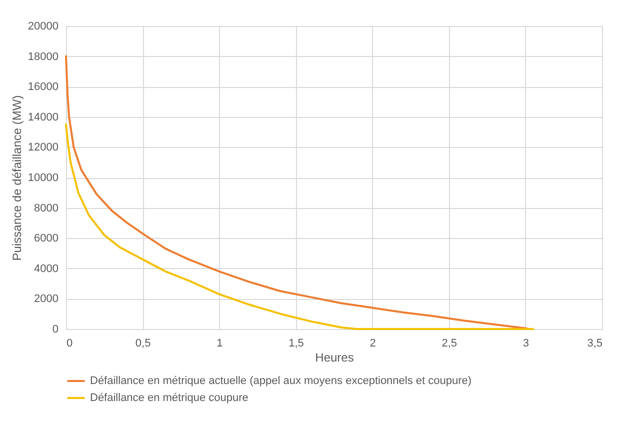 This screenshot has height=425, width=644. Describe the element at coordinates (46, 299) in the screenshot. I see `y-tick-label: 2000` at that location.